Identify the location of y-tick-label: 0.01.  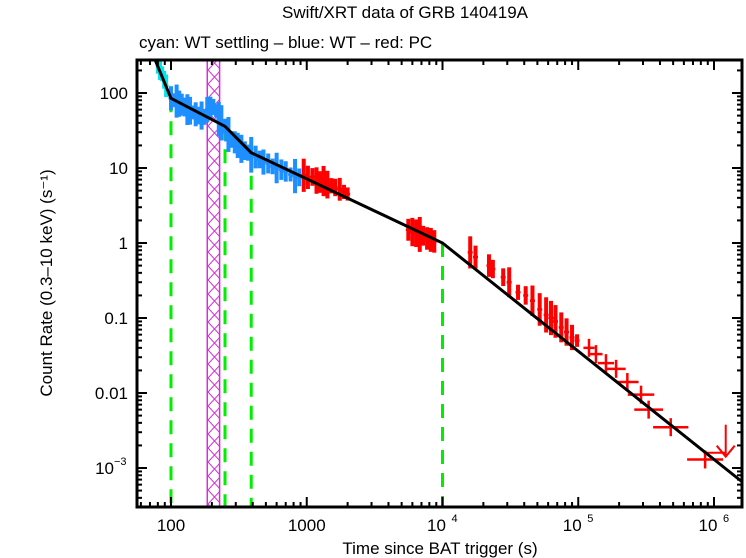
(111, 393).